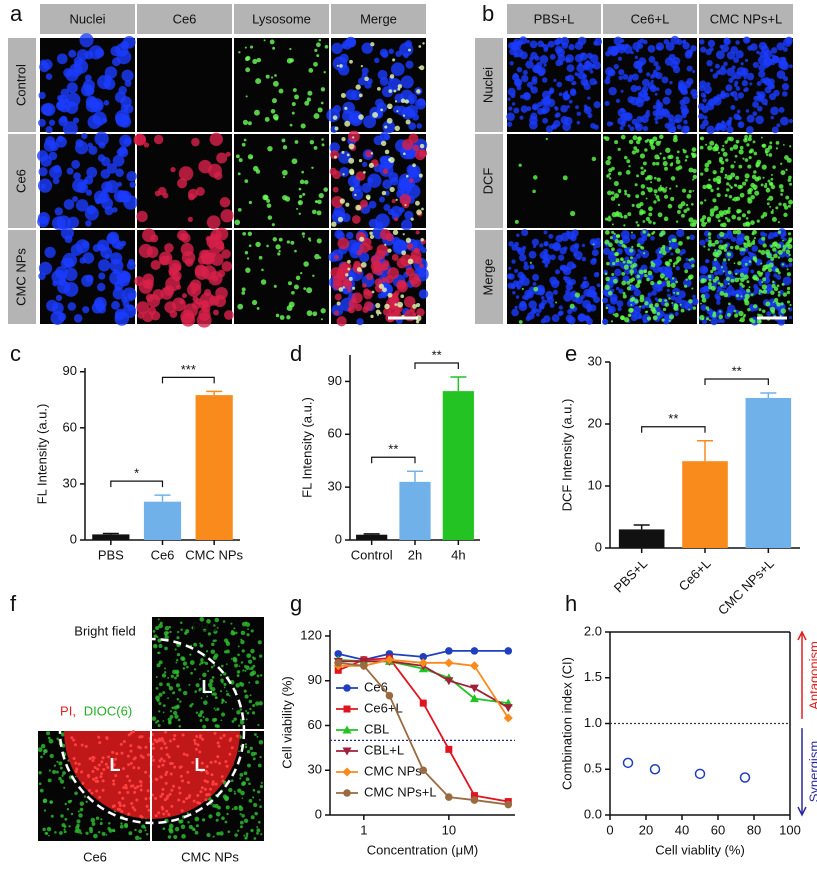  I want to click on row-header: Control, so click(20, 85).